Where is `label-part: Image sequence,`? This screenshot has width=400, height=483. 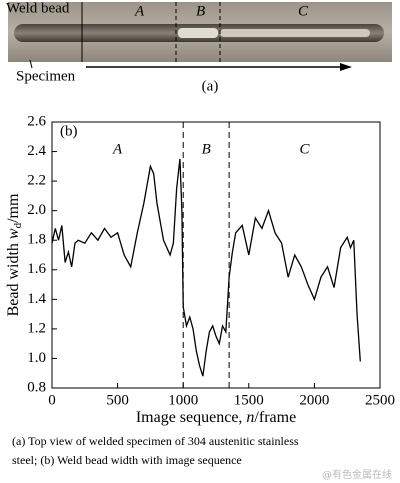
label-part: Image sequence, is located at coordinates (191, 417).